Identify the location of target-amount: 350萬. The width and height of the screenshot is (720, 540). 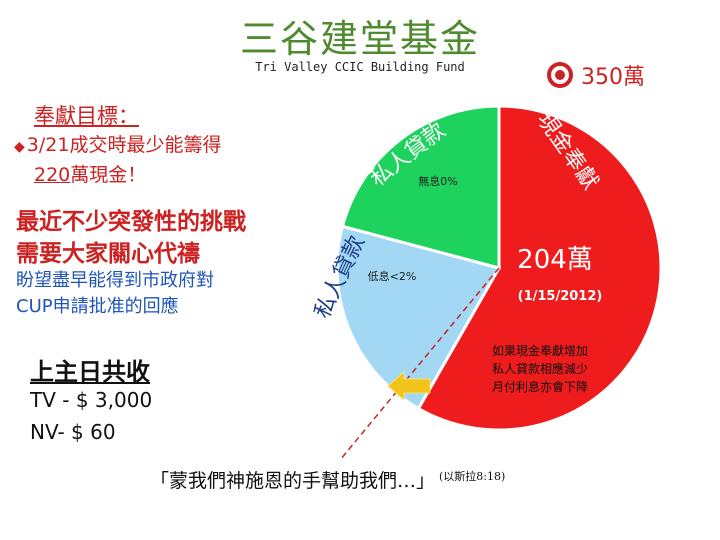
(613, 77).